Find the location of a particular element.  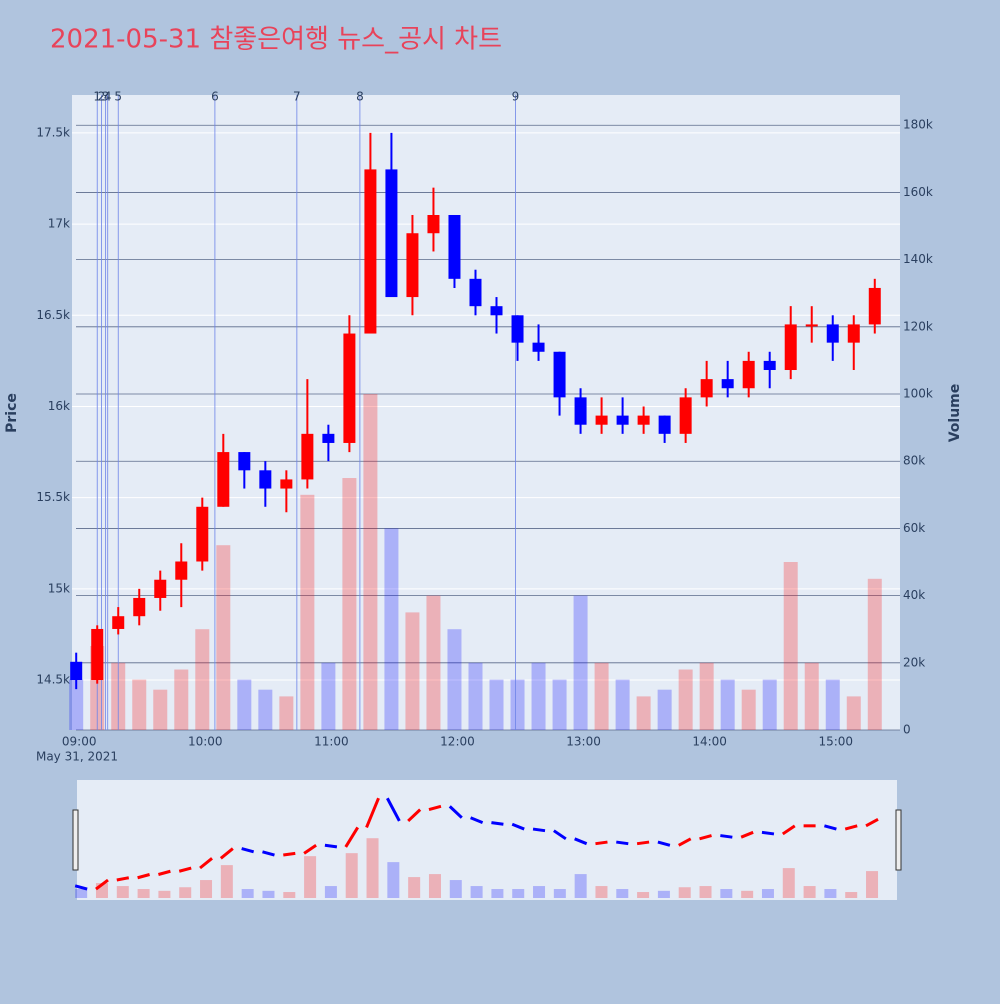

y-tick-label: 17k is located at coordinates (59, 224).